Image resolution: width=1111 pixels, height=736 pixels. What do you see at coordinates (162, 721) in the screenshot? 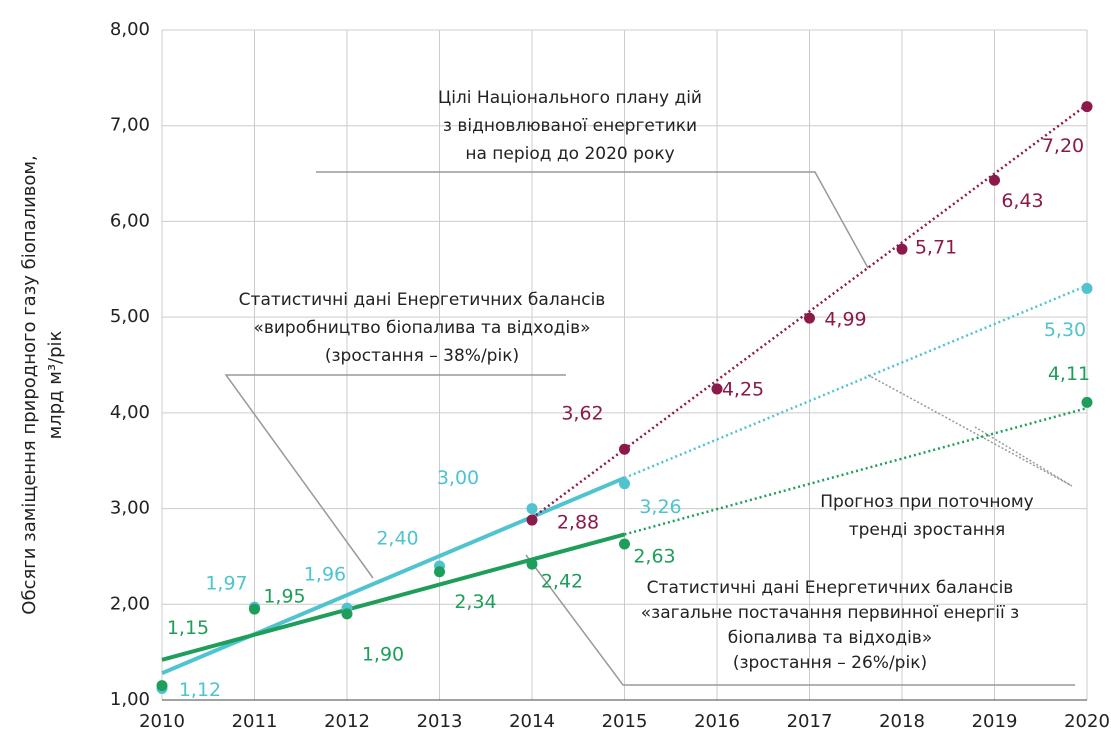
I see `x-tick-label: 2010` at bounding box center [162, 721].